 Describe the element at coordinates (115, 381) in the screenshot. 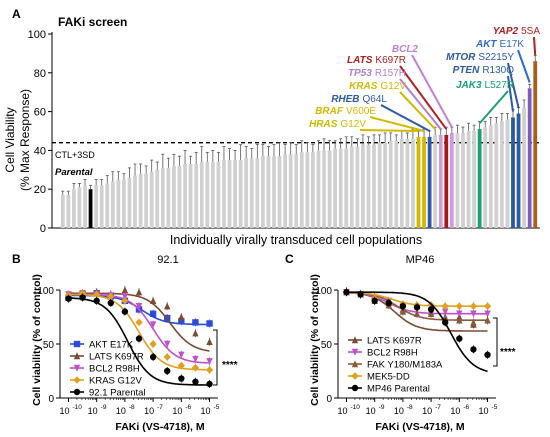

I see `legend-label: KRAS G12V` at that location.